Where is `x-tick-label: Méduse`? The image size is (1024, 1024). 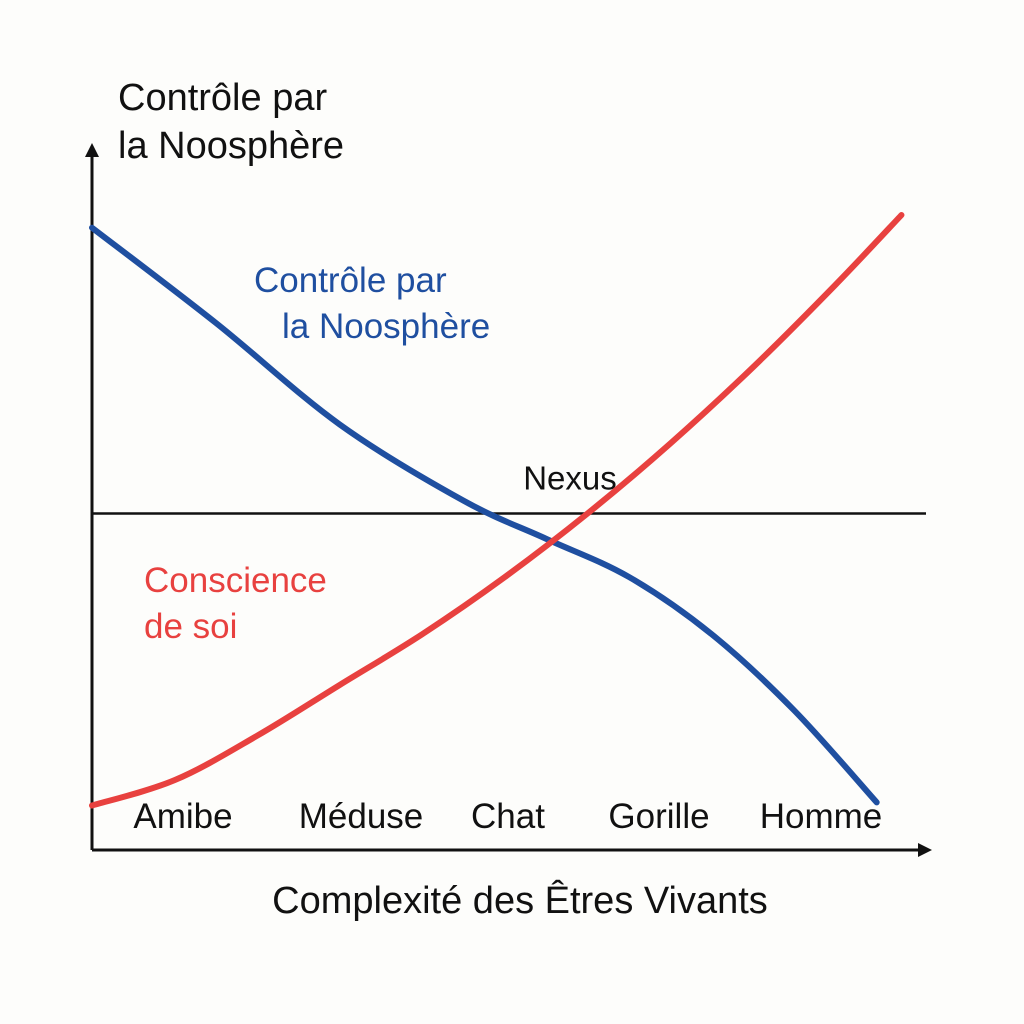 x-tick-label: Méduse is located at coordinates (361, 816).